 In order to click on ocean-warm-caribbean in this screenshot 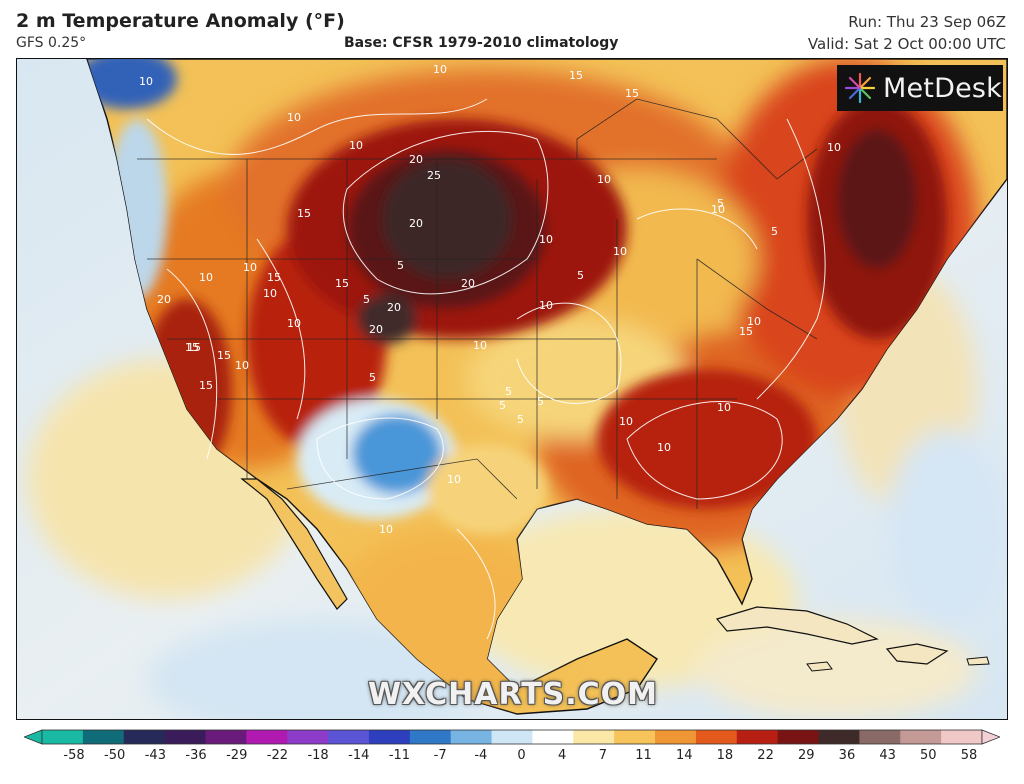, I will do `click(837, 669)`.